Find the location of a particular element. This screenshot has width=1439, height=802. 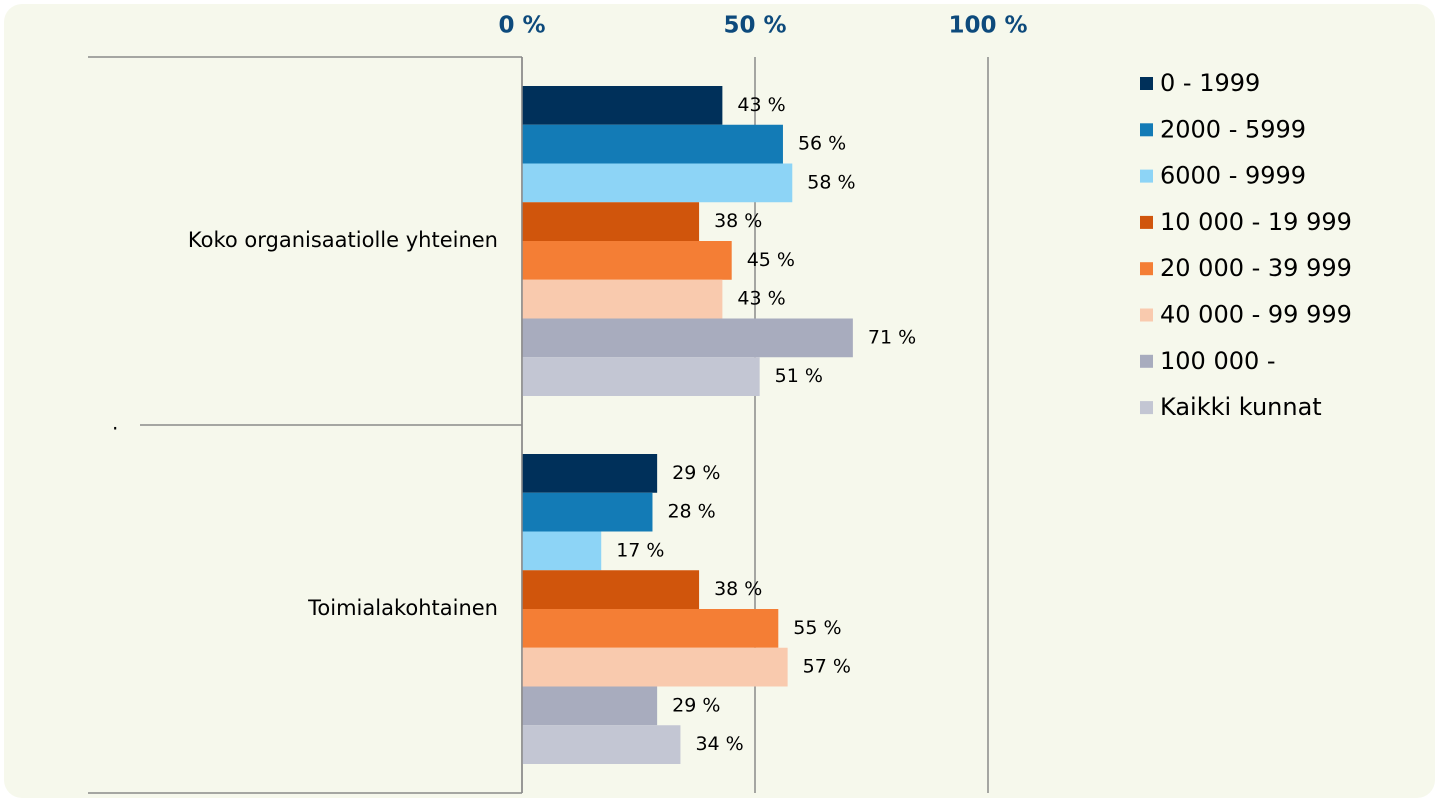

legend-label: 10 000 - 19 999 is located at coordinates (1256, 222).